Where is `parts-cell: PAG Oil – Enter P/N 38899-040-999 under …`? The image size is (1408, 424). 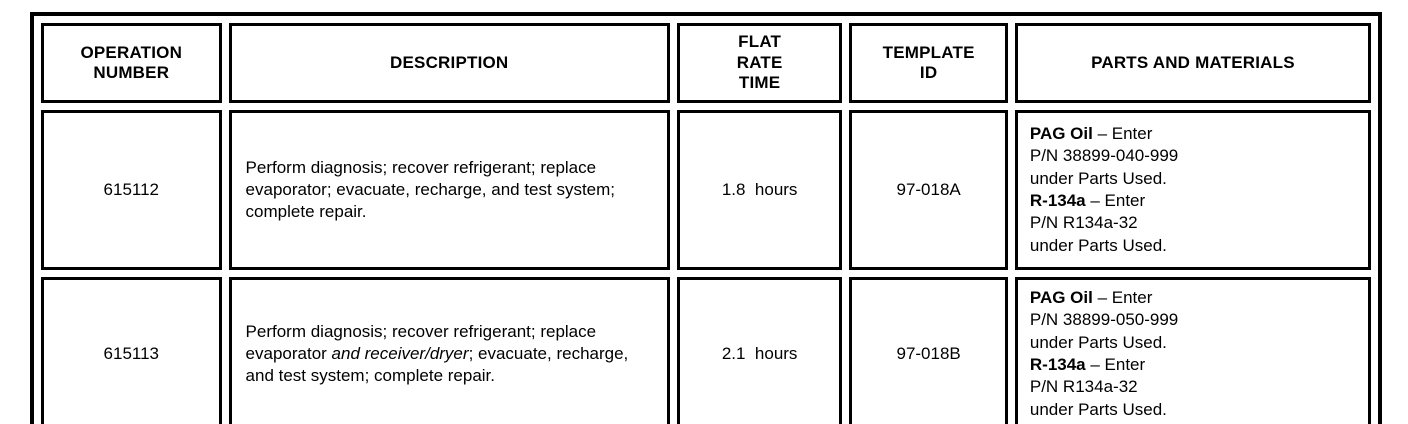 parts-cell: PAG Oil – Enter P/N 38899-040-999 under … is located at coordinates (1192, 190).